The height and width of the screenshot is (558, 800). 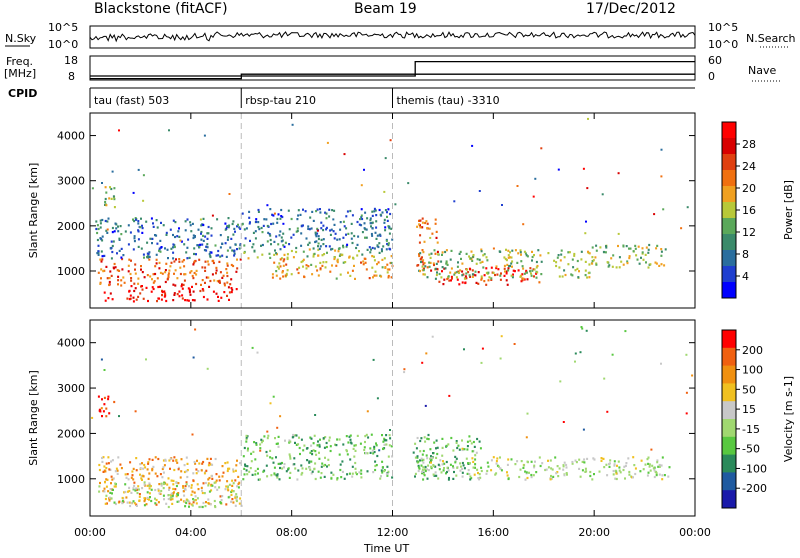 I want to click on y-tick-label: 2000, so click(x=71, y=433).